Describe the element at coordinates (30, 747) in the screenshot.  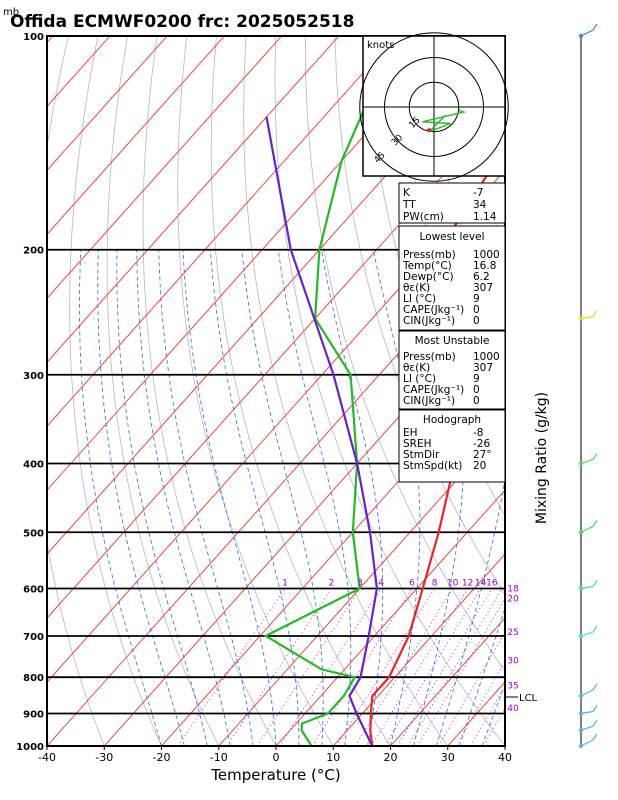
I see `pressure-tick-label: 1000` at that location.